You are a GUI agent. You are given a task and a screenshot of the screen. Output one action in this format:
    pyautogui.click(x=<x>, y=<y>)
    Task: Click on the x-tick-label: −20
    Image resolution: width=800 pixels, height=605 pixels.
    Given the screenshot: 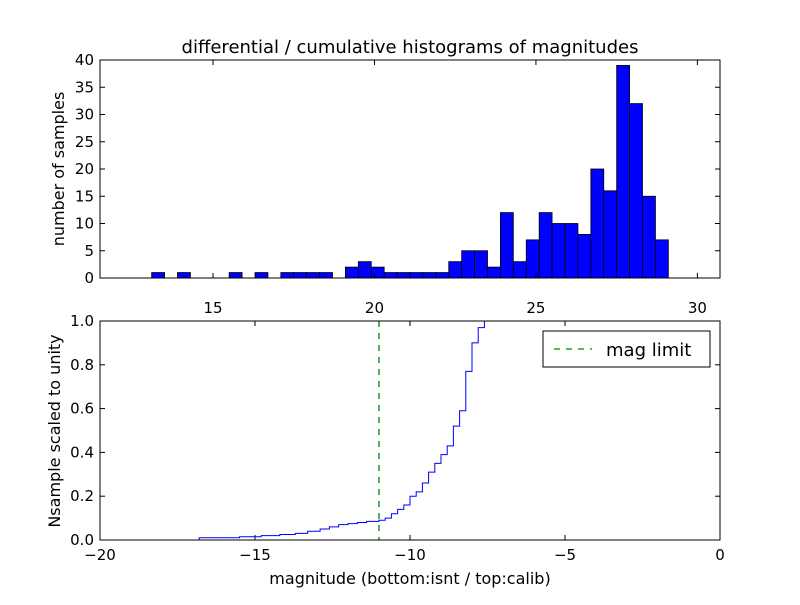 What is the action you would take?
    pyautogui.click(x=100, y=555)
    